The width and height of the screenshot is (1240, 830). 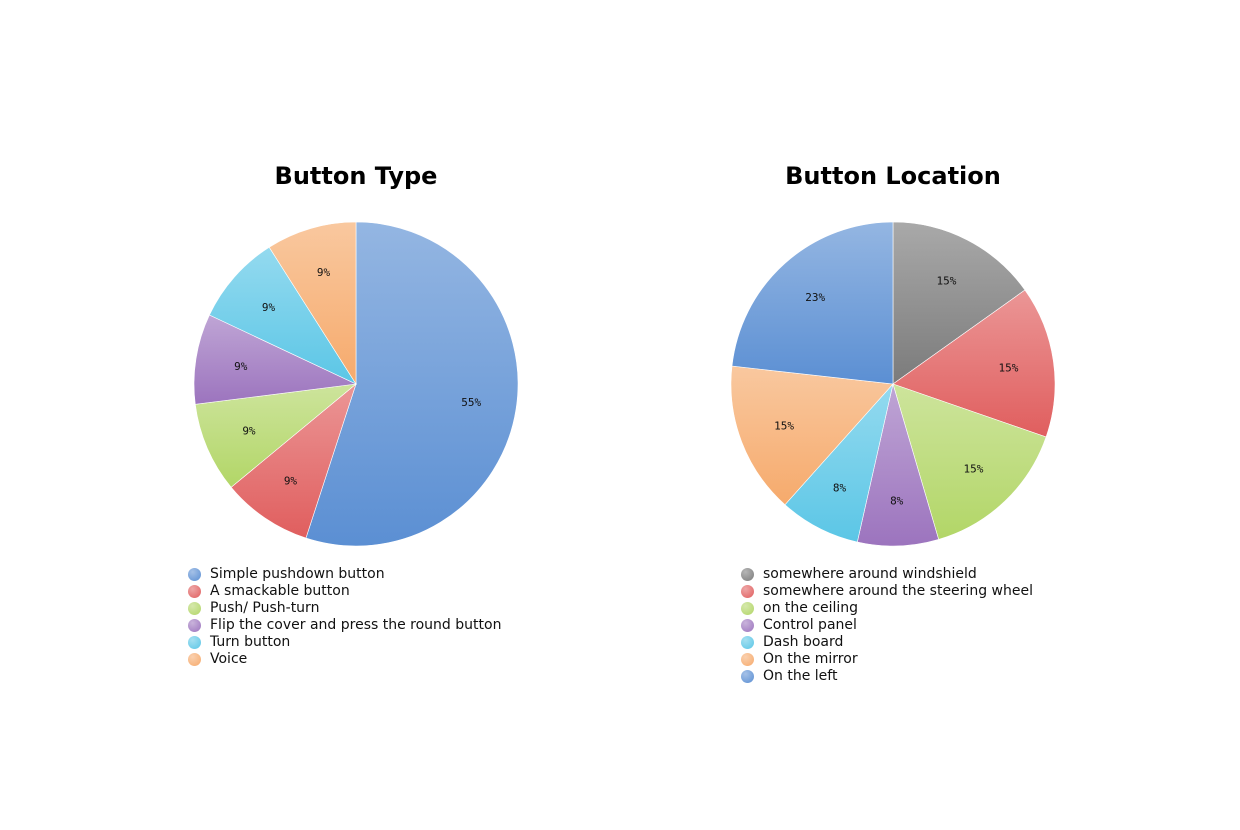 What do you see at coordinates (898, 591) in the screenshot?
I see `legend-label: somewhere around the steering wheel` at bounding box center [898, 591].